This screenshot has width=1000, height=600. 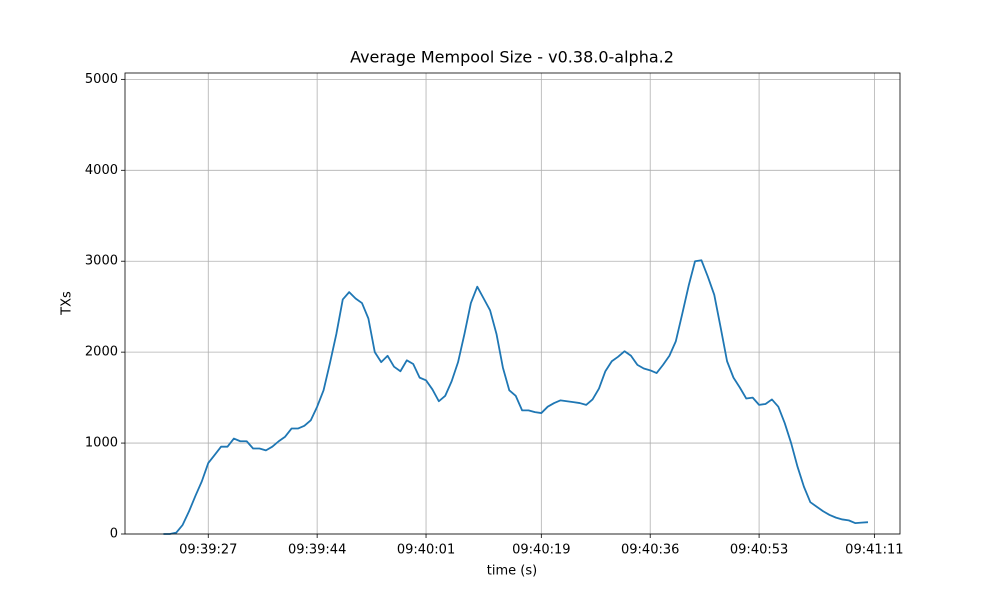 I want to click on x-axis-label: time (s), so click(x=512, y=571).